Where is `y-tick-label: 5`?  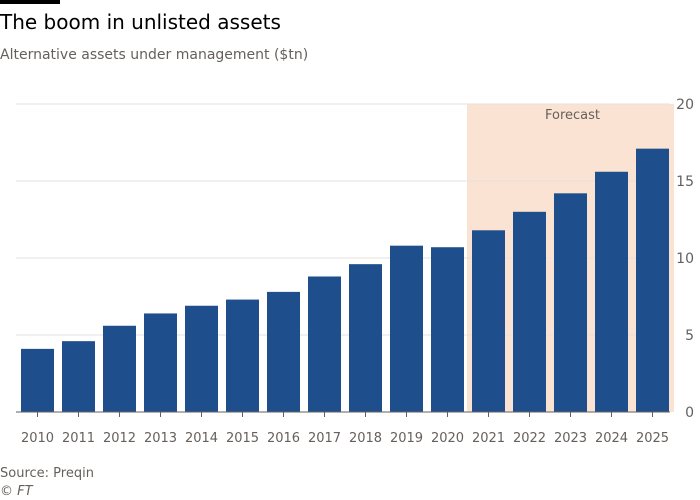 y-tick-label: 5 is located at coordinates (689, 336).